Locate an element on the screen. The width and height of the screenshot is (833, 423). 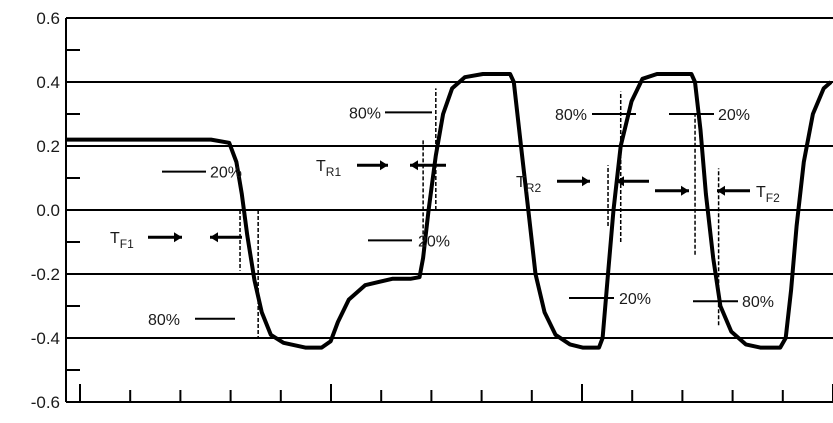
timing-label: TF1 is located at coordinates (122, 240).